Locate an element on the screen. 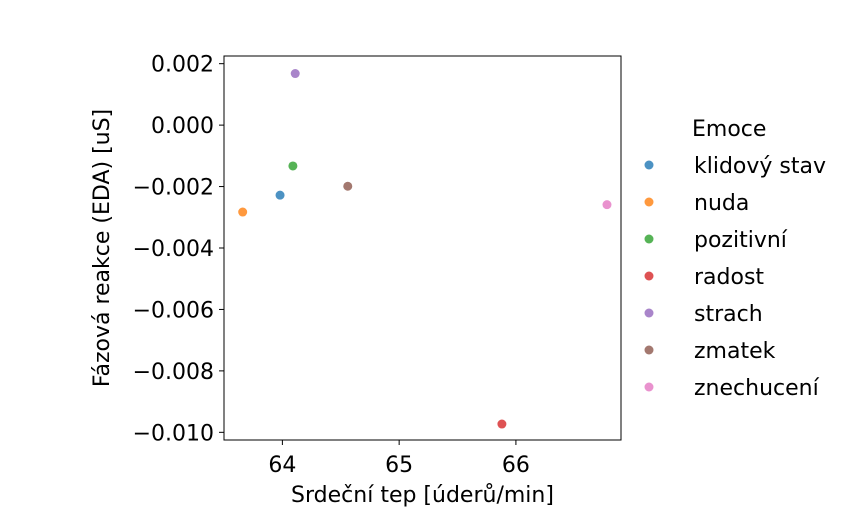 Image resolution: width=866 pixels, height=515 pixels. legend-label: zmatek is located at coordinates (735, 351).